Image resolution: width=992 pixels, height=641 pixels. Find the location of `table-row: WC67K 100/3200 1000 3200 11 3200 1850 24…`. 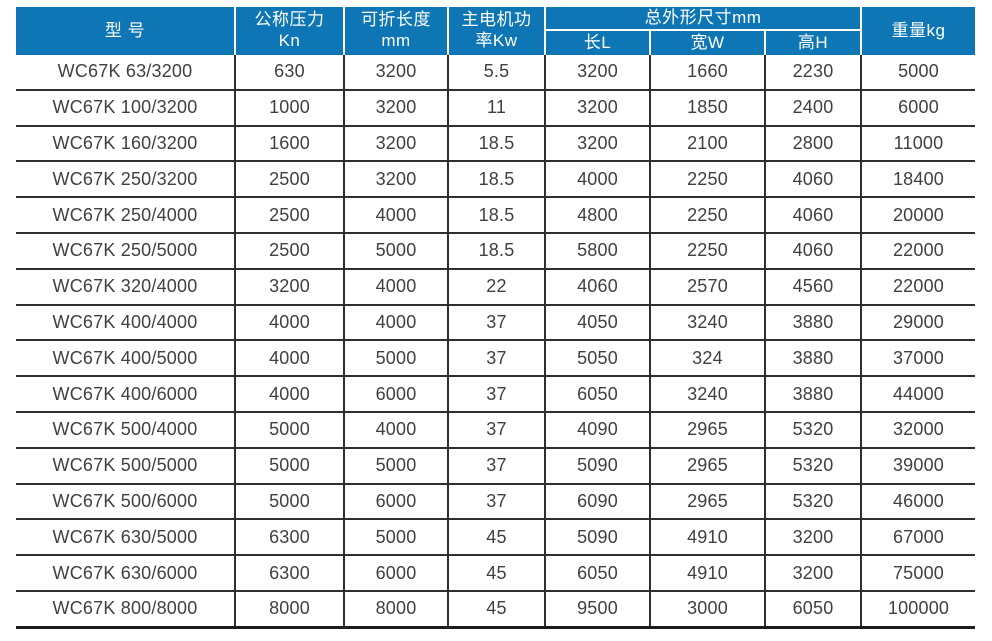

table-row: WC67K 100/3200 1000 3200 11 3200 1850 24… is located at coordinates (495, 108).